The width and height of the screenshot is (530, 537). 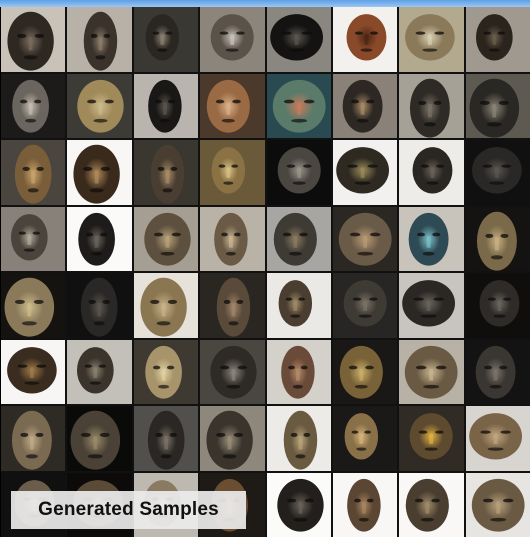 I want to click on sample-tile-r7-c7, so click(x=431, y=438).